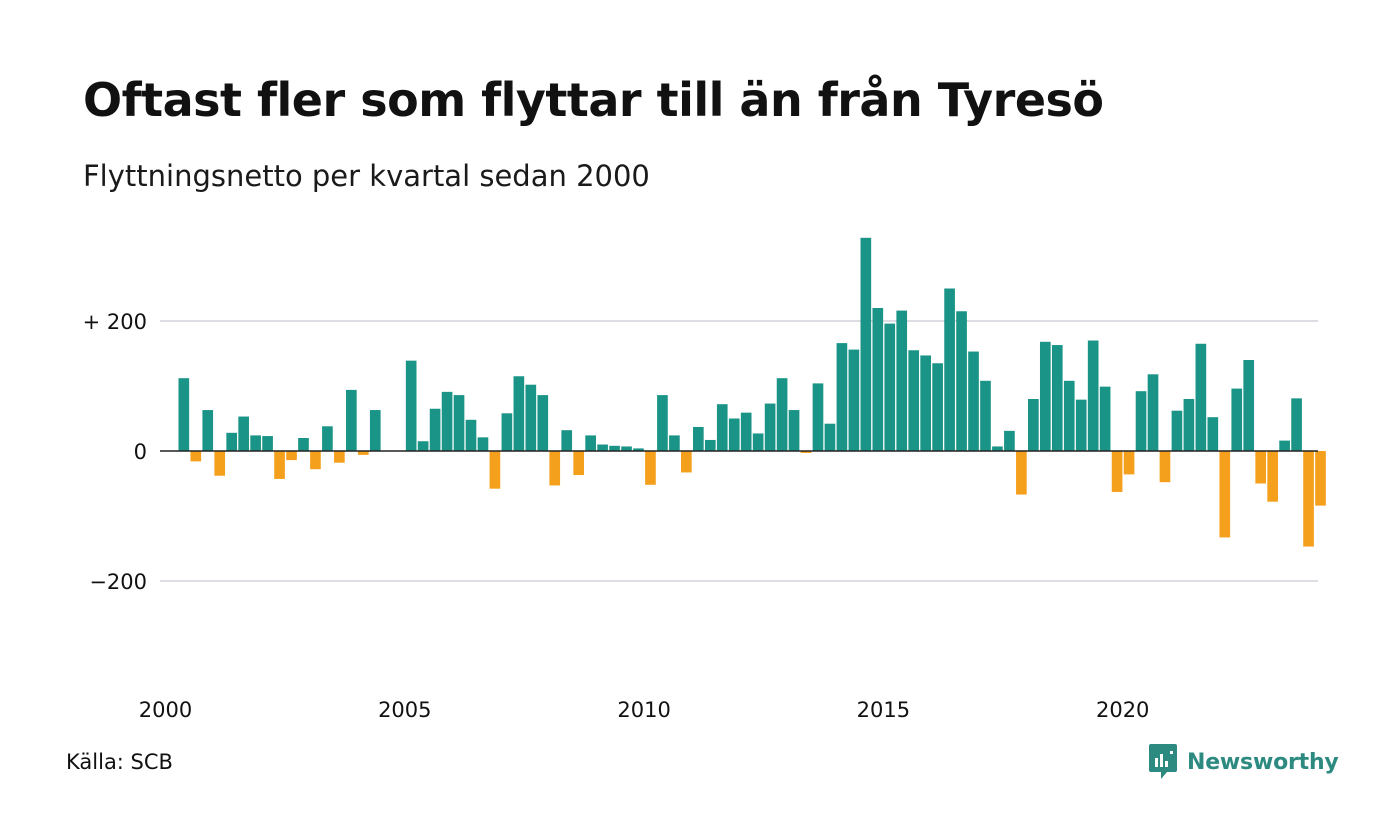 This screenshot has height=840, width=1400. Describe the element at coordinates (842, 397) in the screenshot. I see `bar-2013-k4: 2013 K4: 166` at that location.